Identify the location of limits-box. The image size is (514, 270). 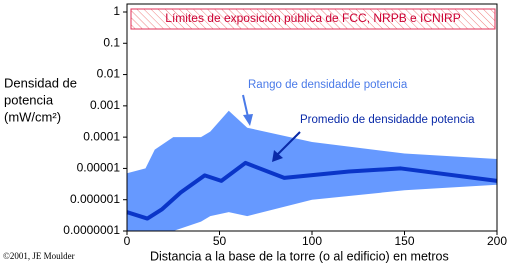
(313, 19).